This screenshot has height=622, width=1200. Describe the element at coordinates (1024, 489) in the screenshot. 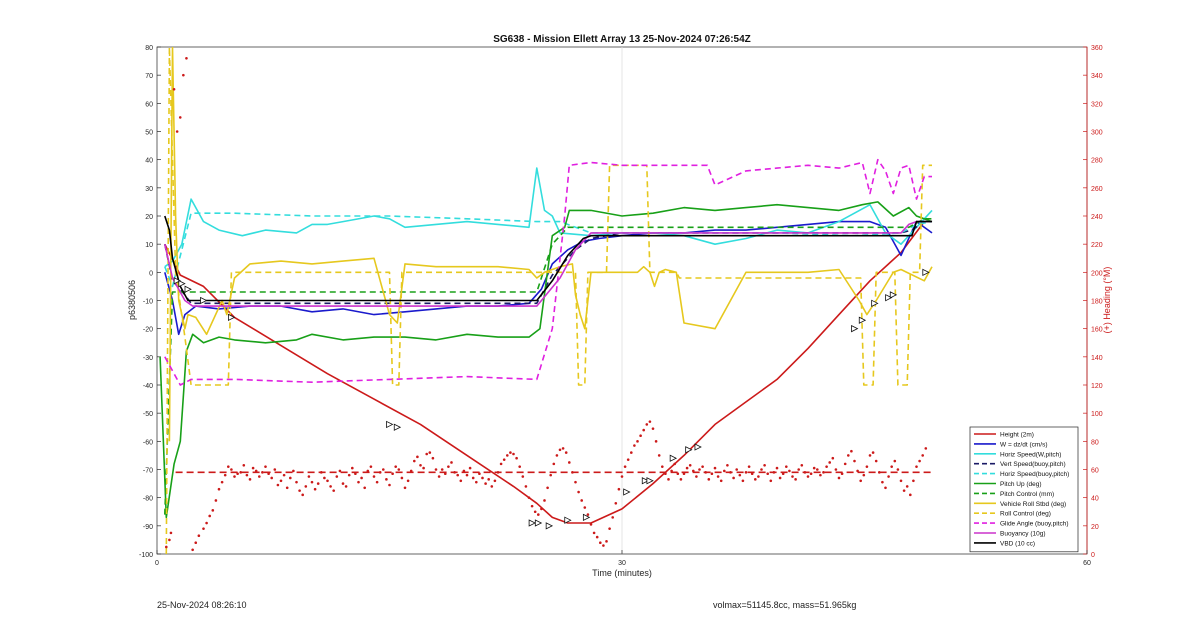

I see `legend-box` at that location.